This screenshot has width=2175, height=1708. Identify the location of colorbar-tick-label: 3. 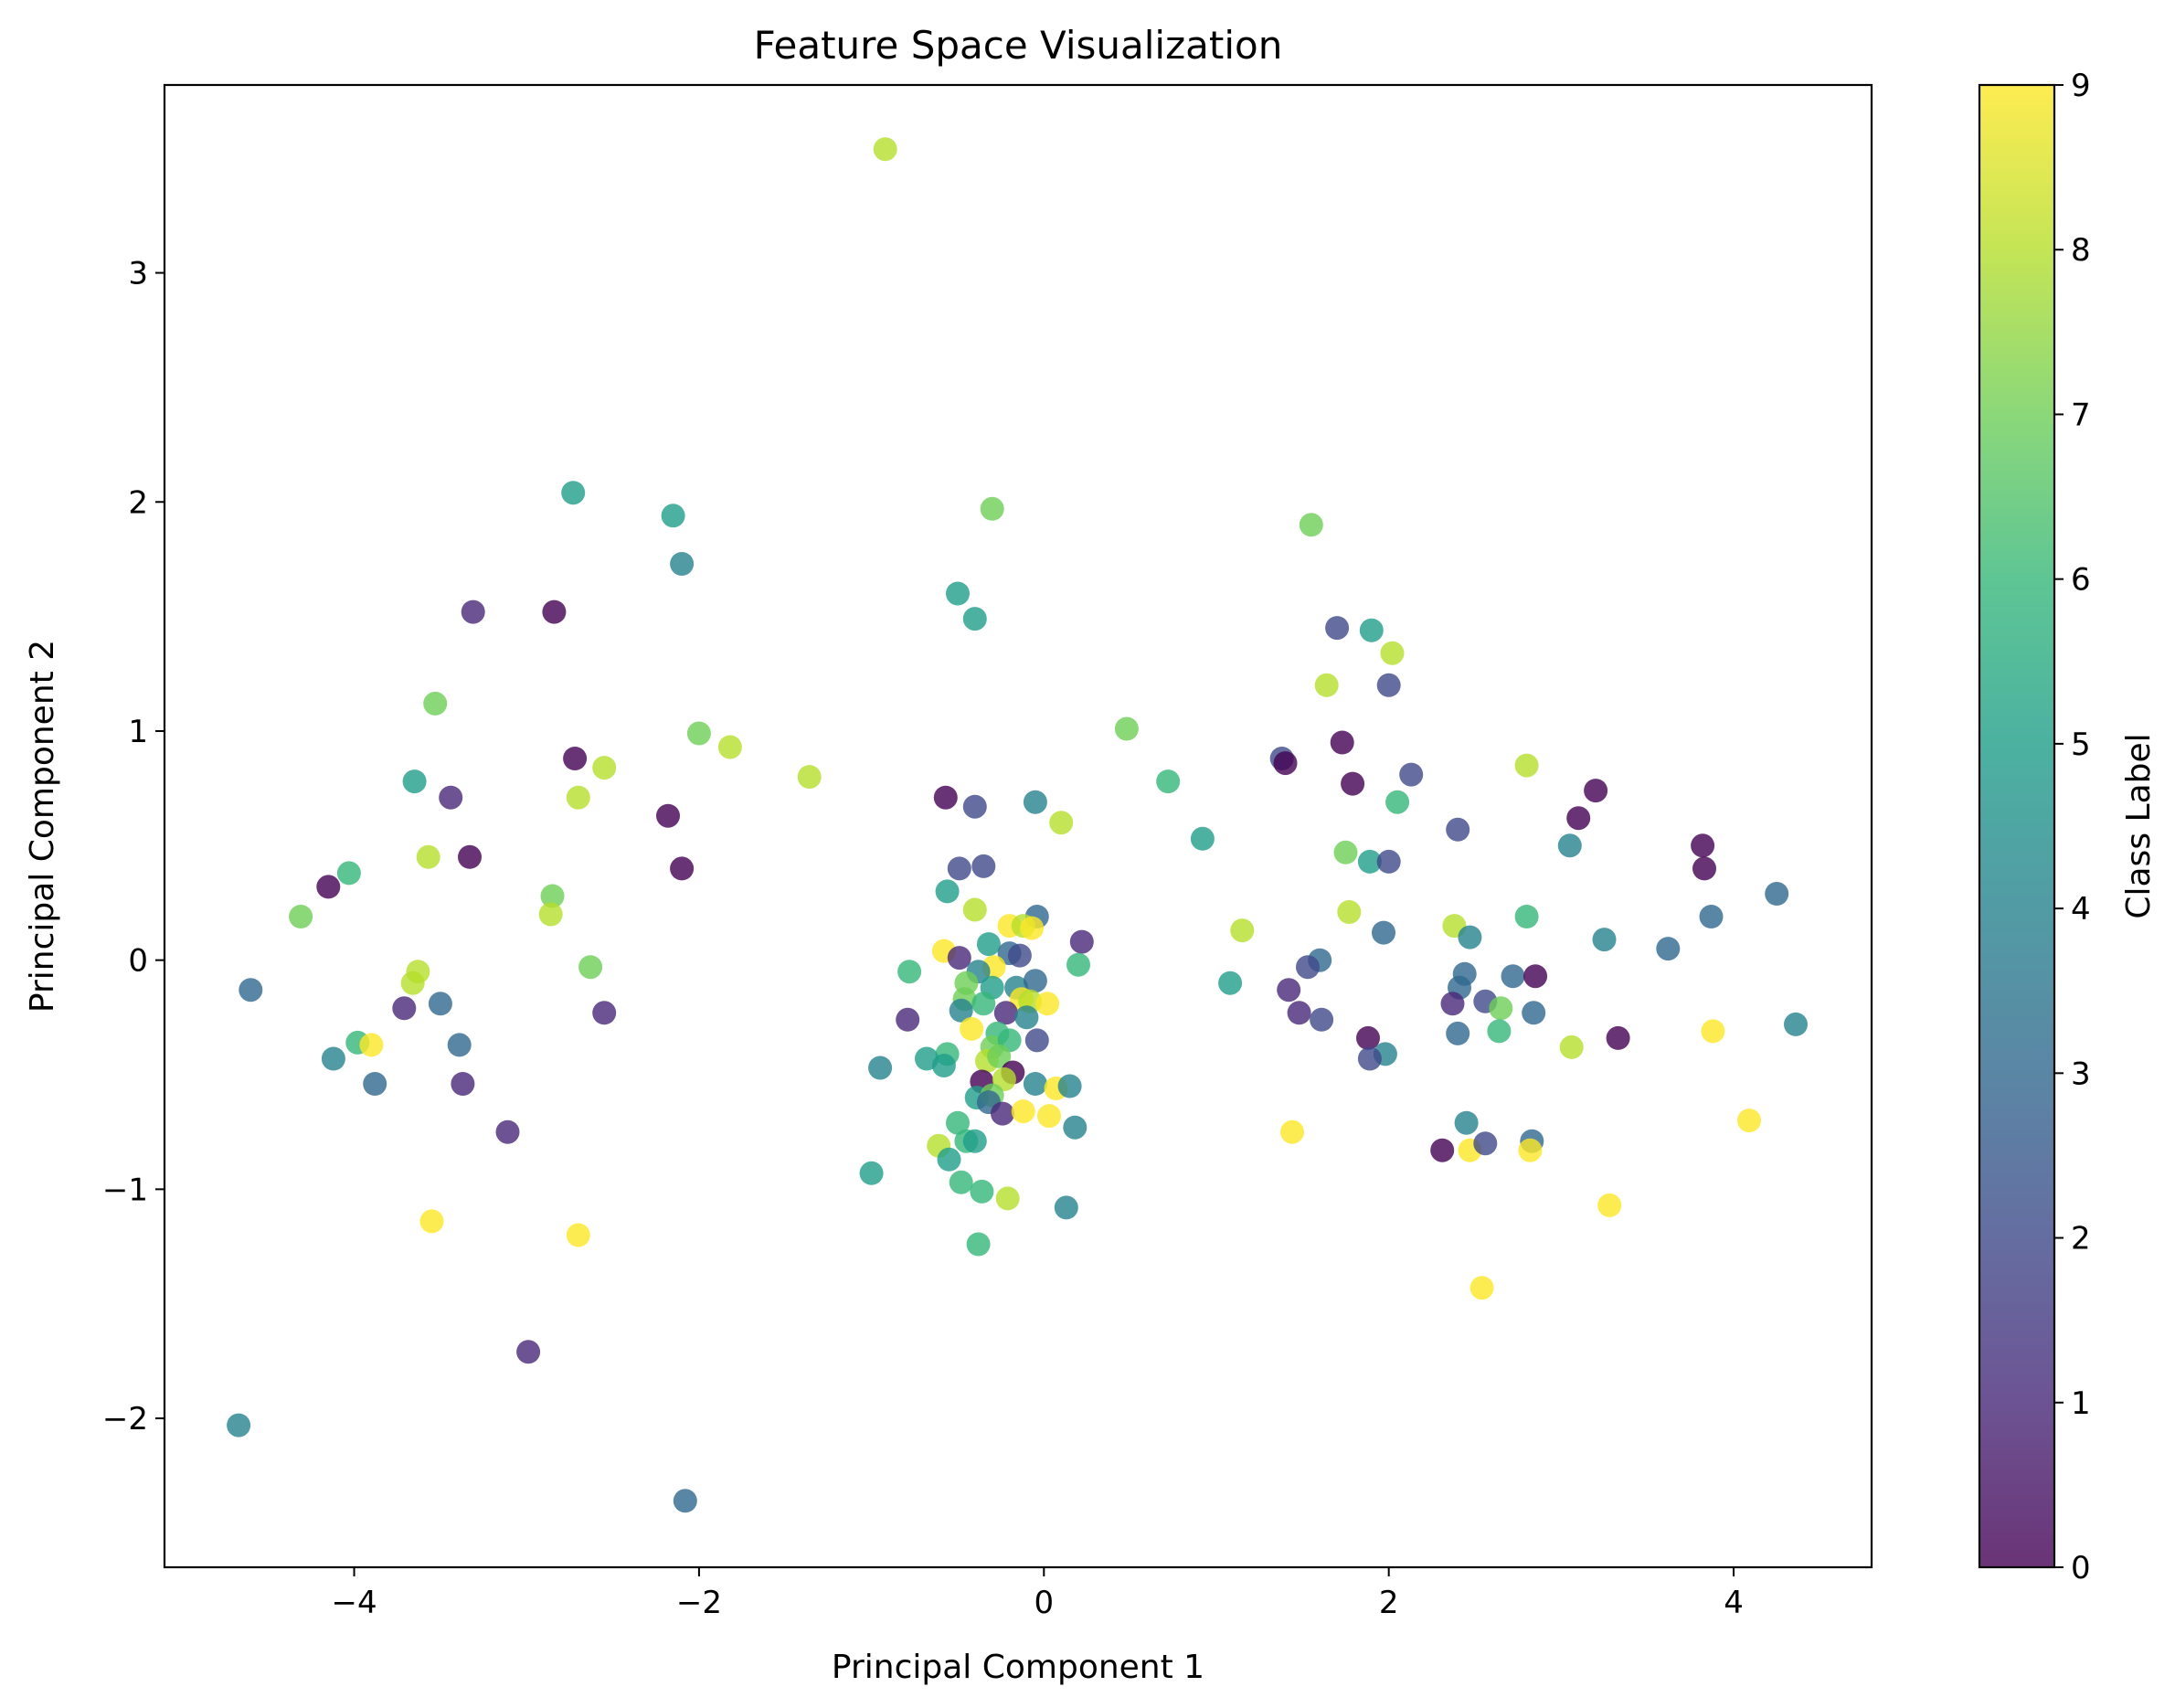
(2081, 1074).